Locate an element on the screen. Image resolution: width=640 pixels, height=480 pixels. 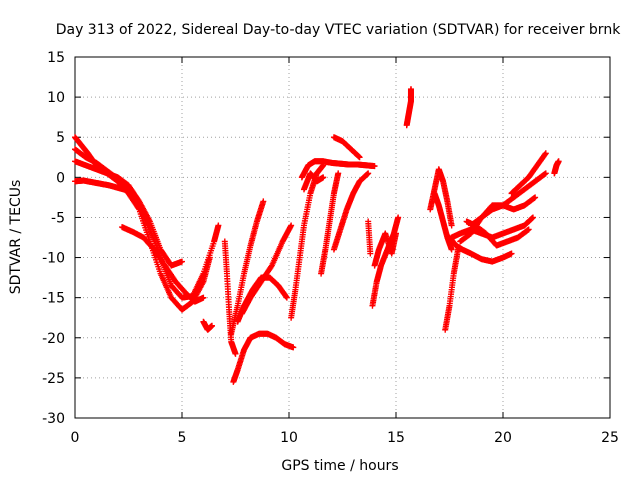
y-tick-label: -25 is located at coordinates (53, 379).